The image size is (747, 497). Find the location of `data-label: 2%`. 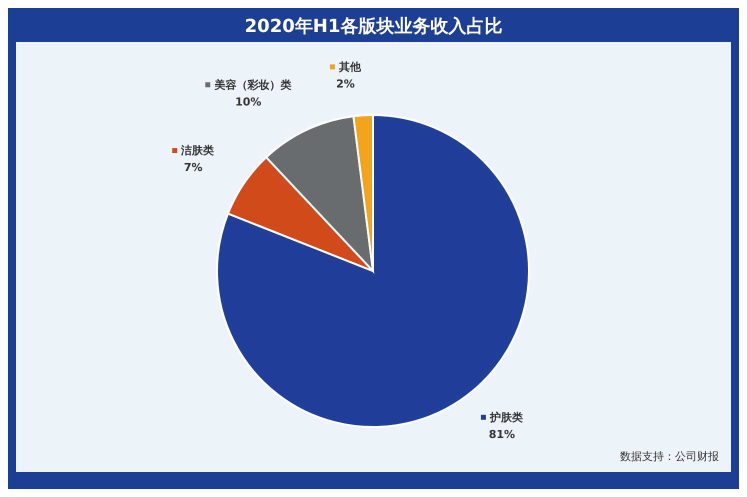

data-label: 2% is located at coordinates (345, 83).